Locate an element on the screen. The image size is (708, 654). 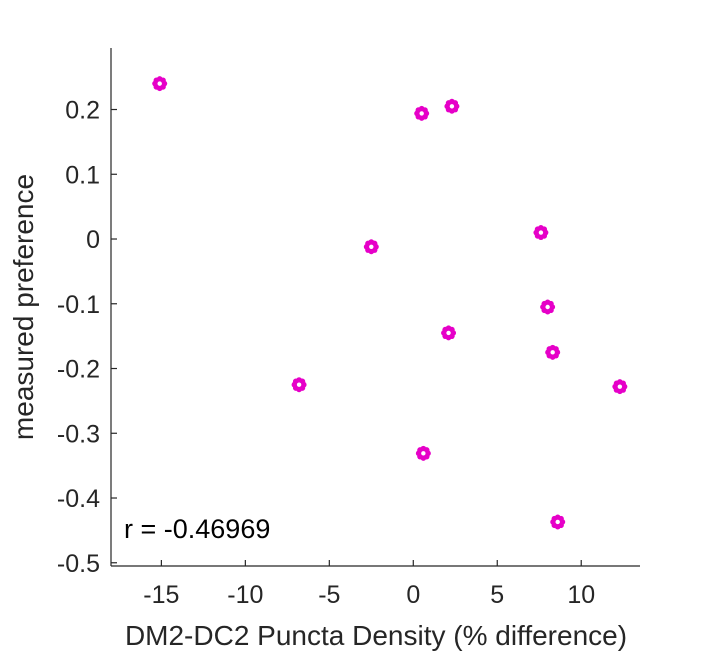
y-tick-label: -0.3 is located at coordinates (78, 434).